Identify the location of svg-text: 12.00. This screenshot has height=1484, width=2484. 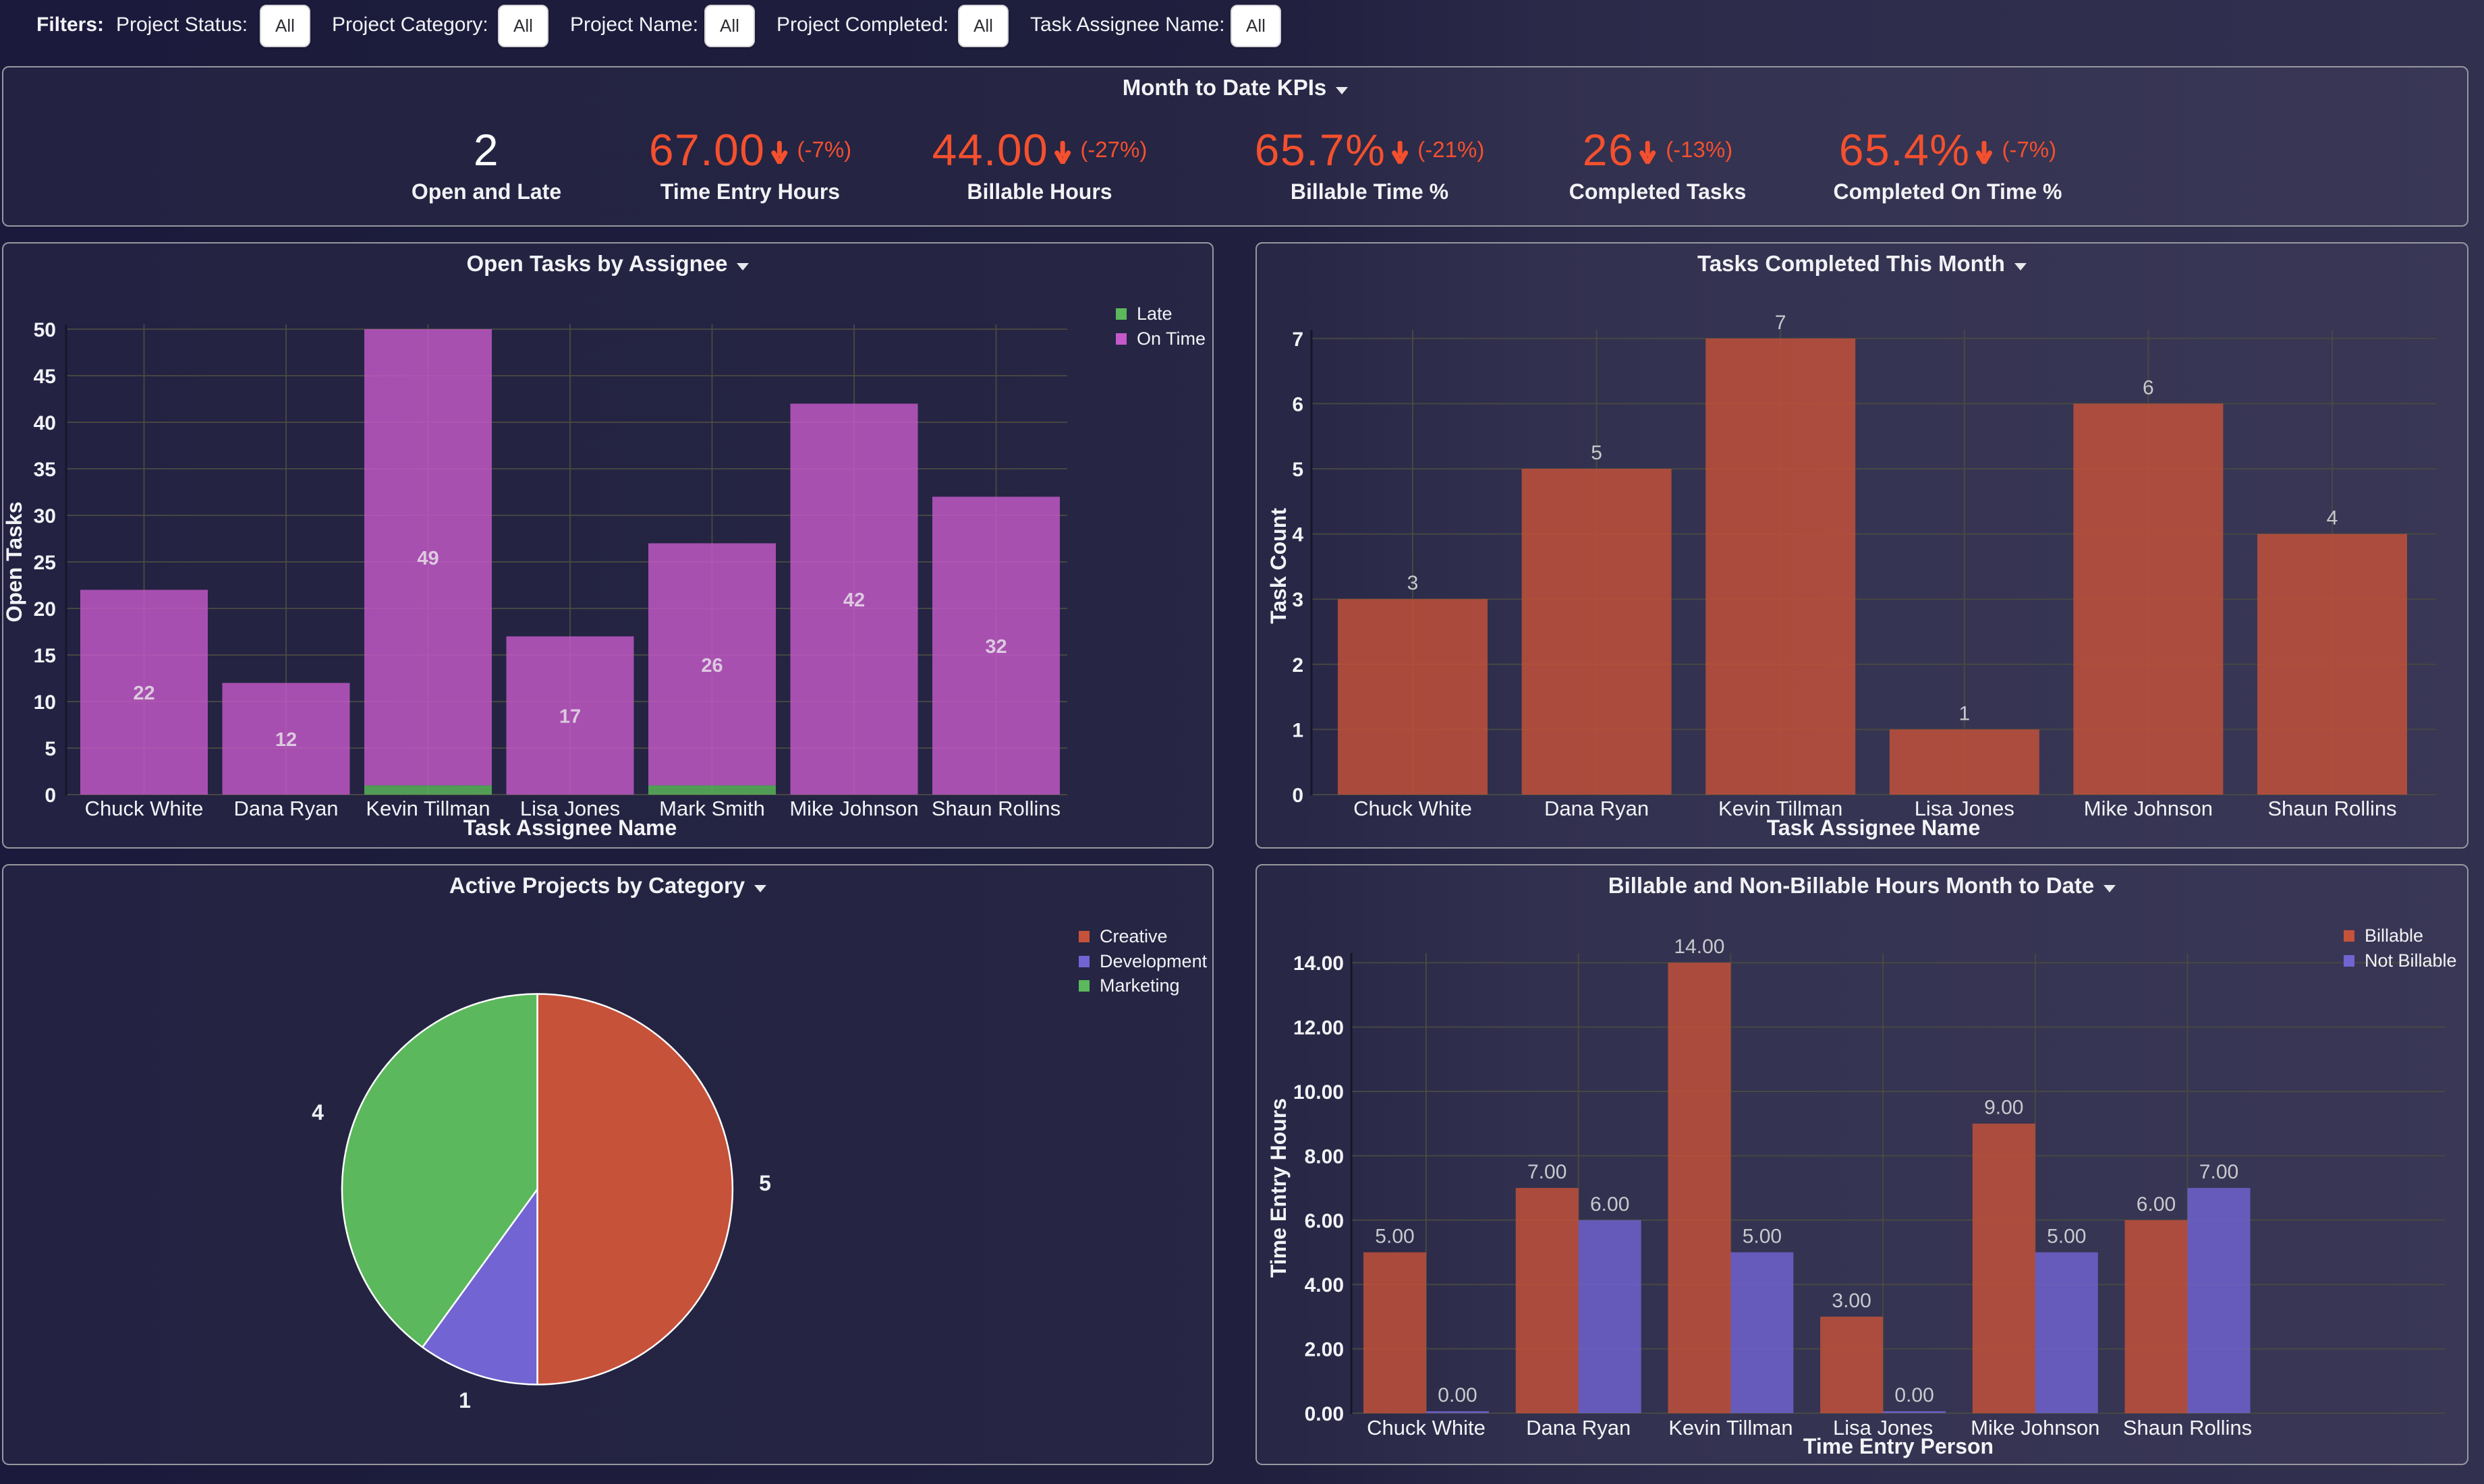
(1318, 1028).